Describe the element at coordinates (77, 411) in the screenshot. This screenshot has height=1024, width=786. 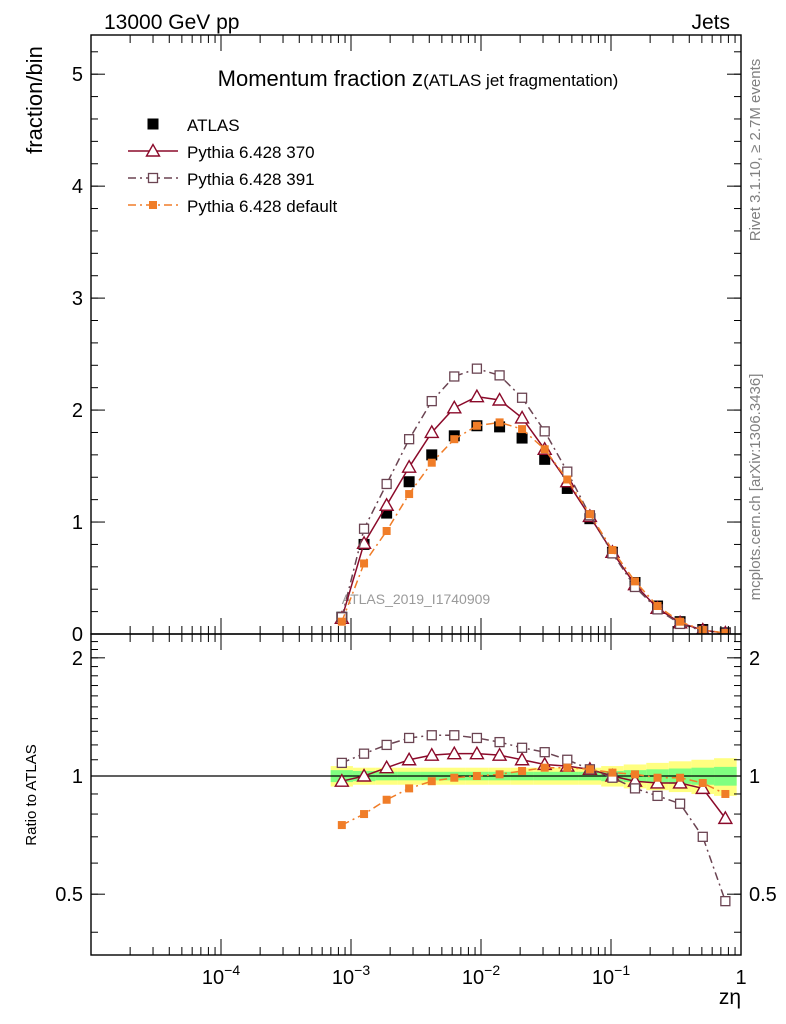
I see `main-ytick-label: 2` at that location.